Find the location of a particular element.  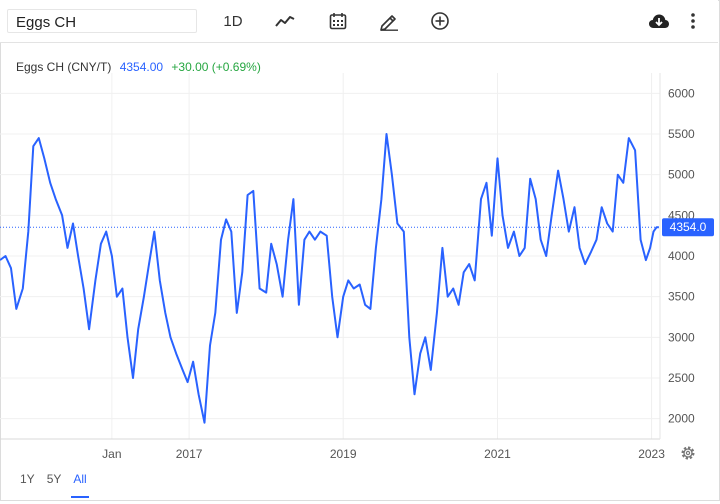

line-chart-icon is located at coordinates (285, 21).